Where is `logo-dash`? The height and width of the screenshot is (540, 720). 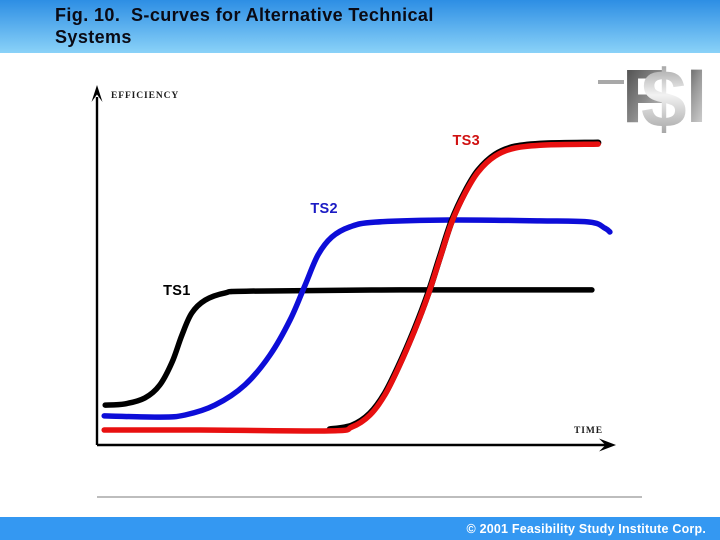
logo-dash is located at coordinates (611, 82).